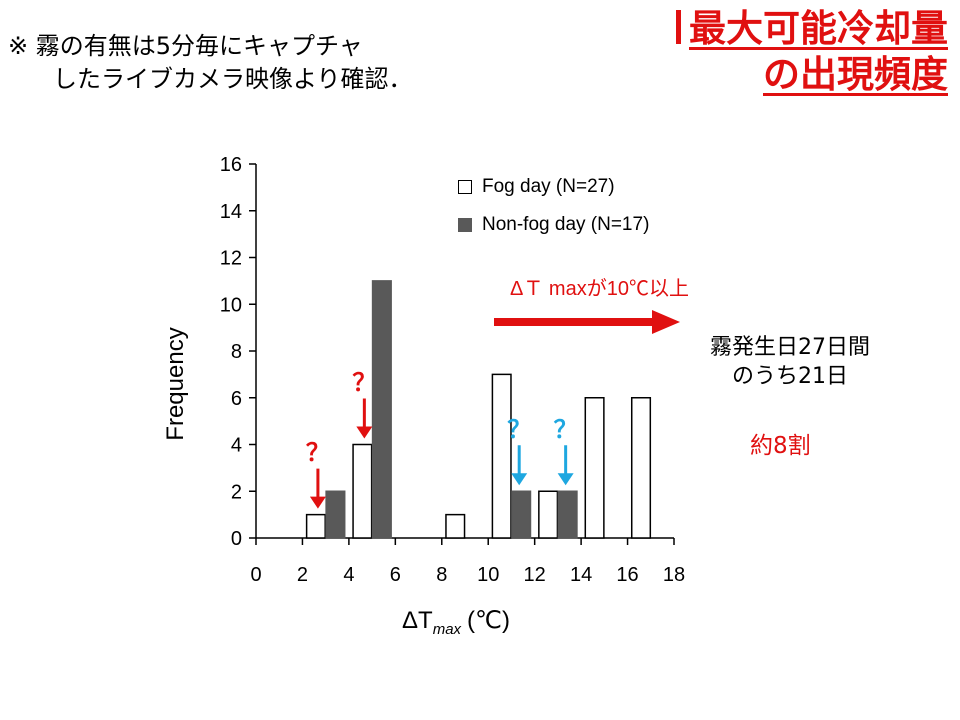 The image size is (960, 720). Describe the element at coordinates (302, 575) in the screenshot. I see `x-tick-label: 2` at that location.